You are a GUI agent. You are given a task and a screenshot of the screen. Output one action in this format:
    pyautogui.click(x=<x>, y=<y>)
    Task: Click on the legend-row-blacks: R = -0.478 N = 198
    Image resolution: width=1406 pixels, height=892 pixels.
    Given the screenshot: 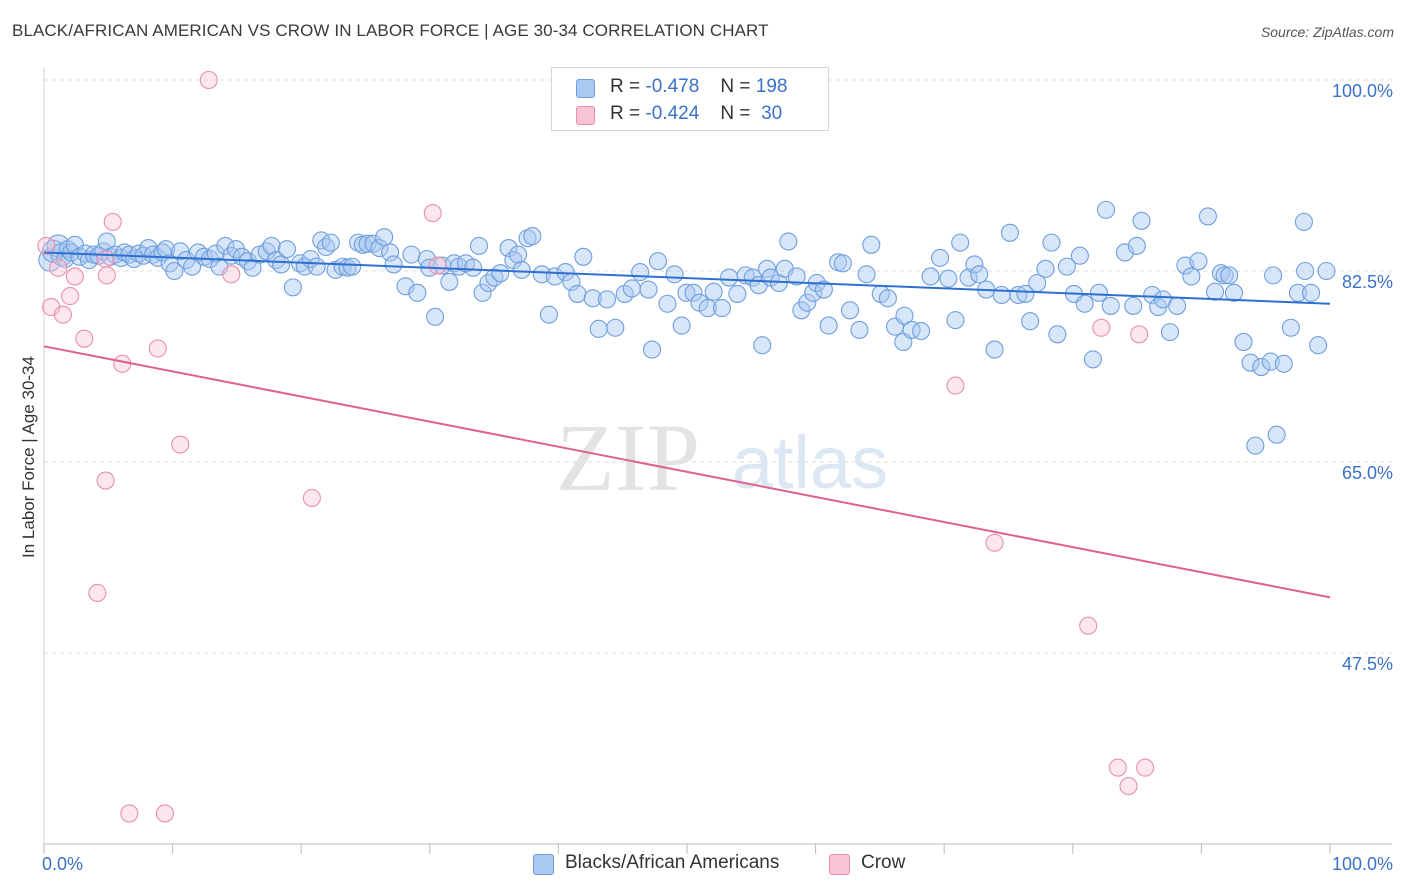 What is the action you would take?
    pyautogui.click(x=690, y=87)
    